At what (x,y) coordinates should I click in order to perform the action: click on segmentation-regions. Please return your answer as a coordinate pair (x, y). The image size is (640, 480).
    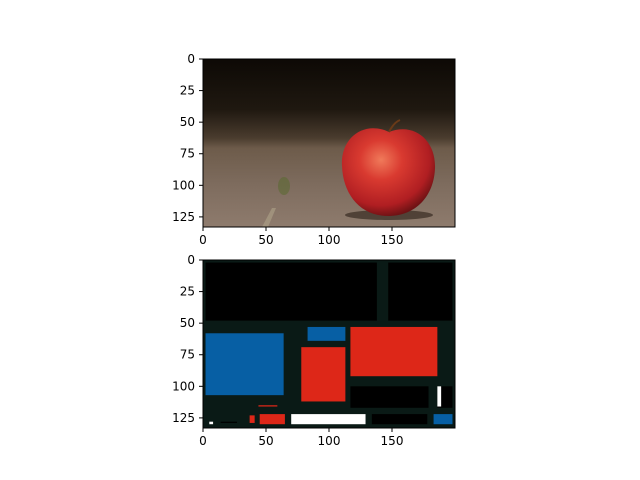
    Looking at the image, I should click on (329, 343).